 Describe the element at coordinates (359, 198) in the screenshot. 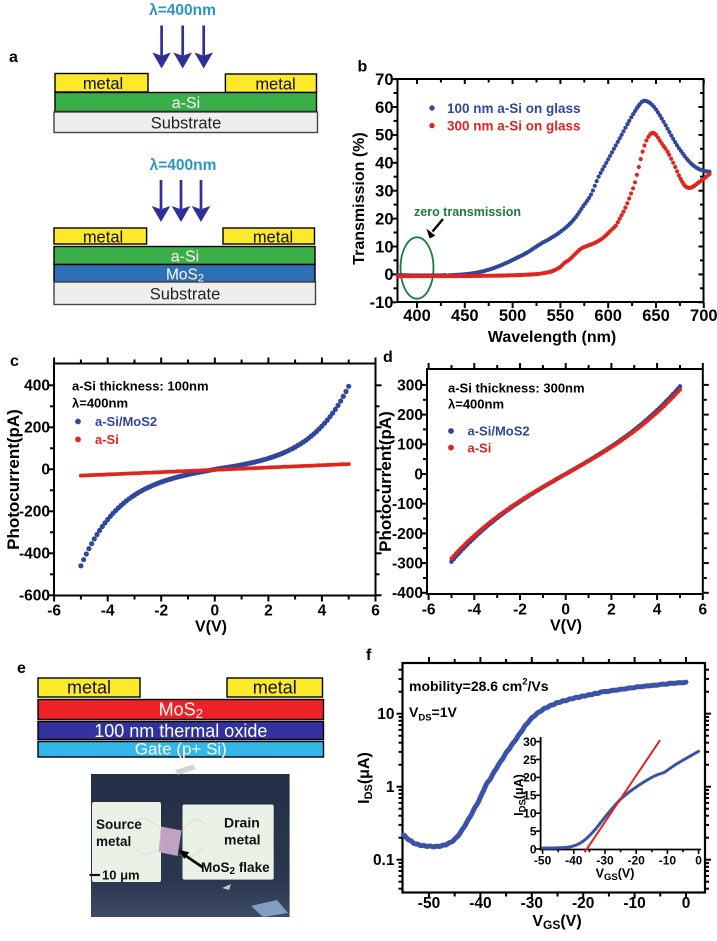

I see `svg-text: Transmission (%)` at that location.